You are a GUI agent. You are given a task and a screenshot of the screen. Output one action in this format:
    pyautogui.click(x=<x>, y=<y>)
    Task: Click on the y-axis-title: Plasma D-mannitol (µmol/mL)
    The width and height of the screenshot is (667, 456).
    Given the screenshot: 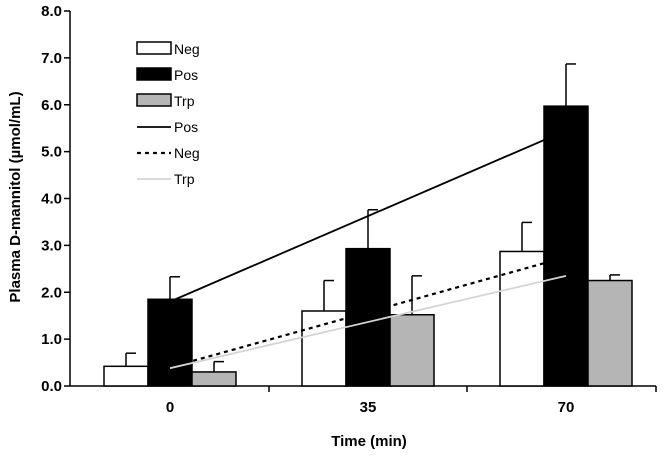 What is the action you would take?
    pyautogui.click(x=15, y=196)
    